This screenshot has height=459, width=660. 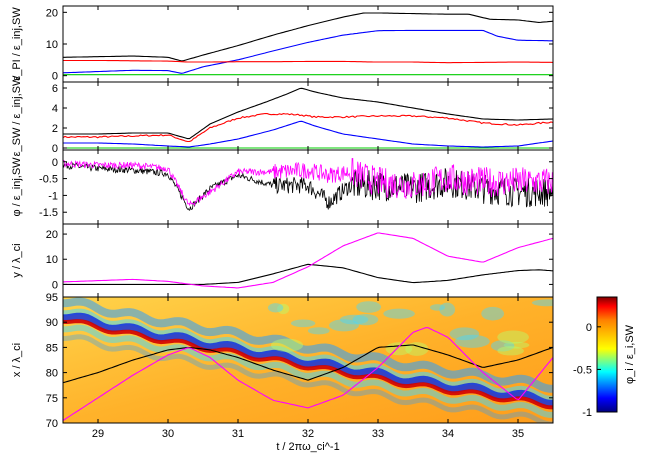 I want to click on x-tick-label: 30, so click(x=168, y=434).